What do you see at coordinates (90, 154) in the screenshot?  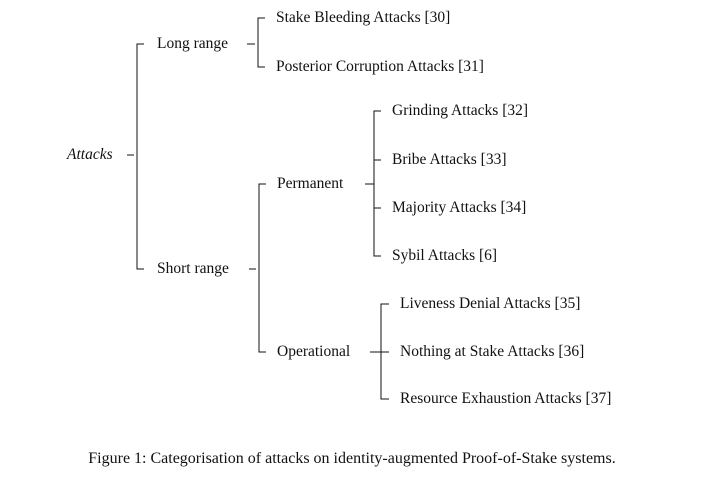 I see `root-label-attacks: Attacks` at bounding box center [90, 154].